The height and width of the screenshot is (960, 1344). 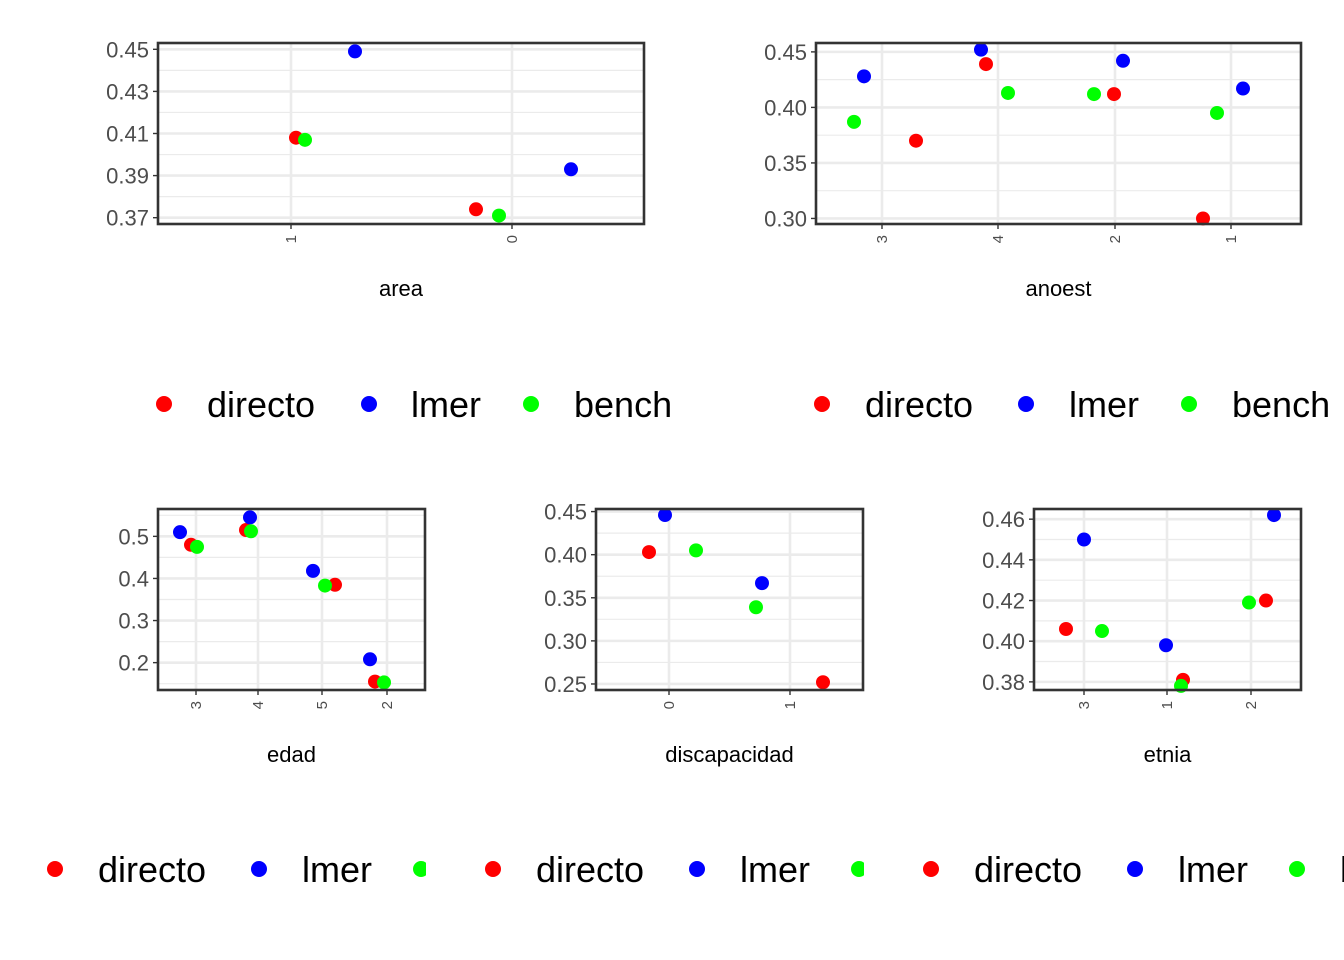 I want to click on y-tick-label: 0.39, so click(x=127, y=176).